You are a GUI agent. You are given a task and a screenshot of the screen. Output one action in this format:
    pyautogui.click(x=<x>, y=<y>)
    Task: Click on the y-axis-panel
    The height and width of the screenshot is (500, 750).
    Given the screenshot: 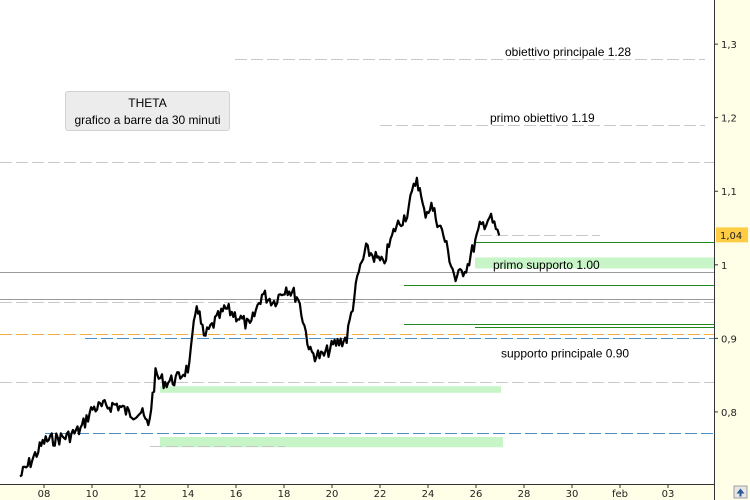 What is the action you would take?
    pyautogui.click(x=732, y=250)
    